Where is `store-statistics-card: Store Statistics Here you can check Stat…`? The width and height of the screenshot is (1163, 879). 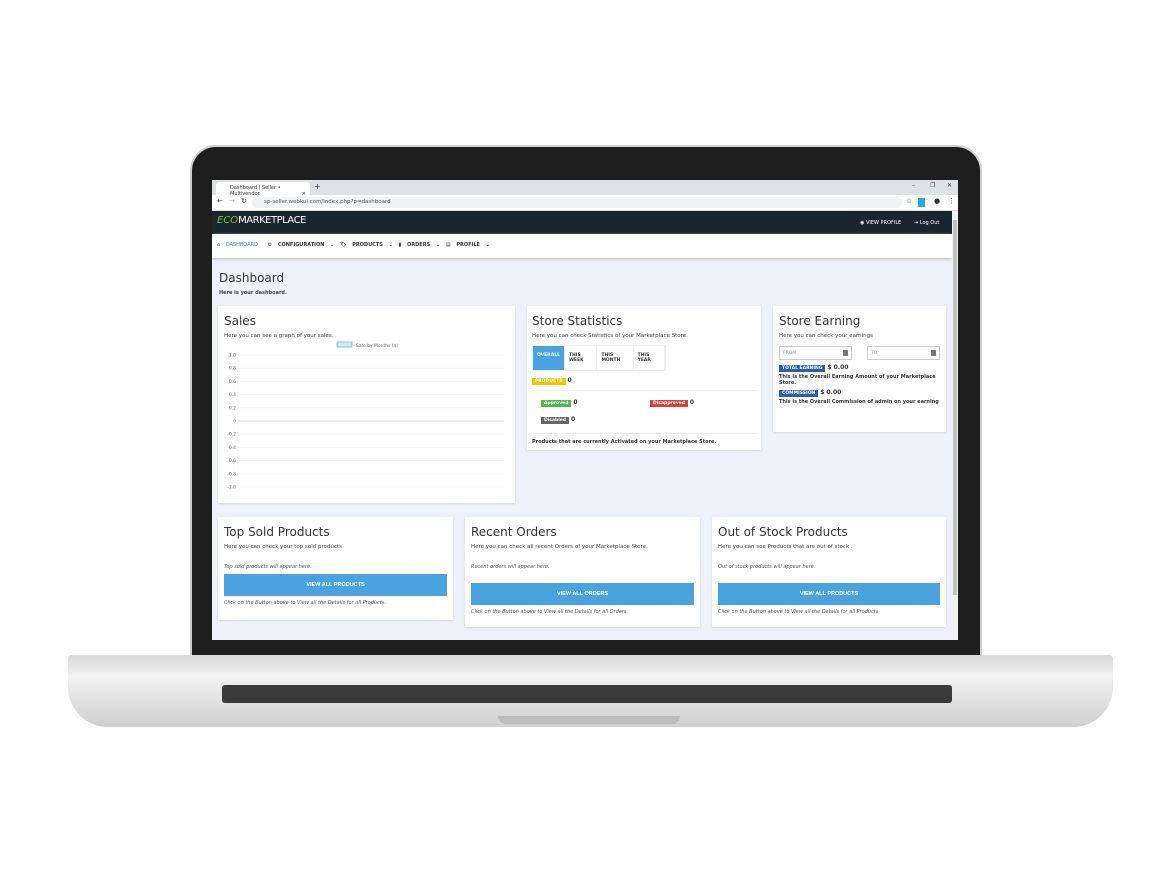 store-statistics-card: Store Statistics Here you can check Stat… is located at coordinates (644, 378).